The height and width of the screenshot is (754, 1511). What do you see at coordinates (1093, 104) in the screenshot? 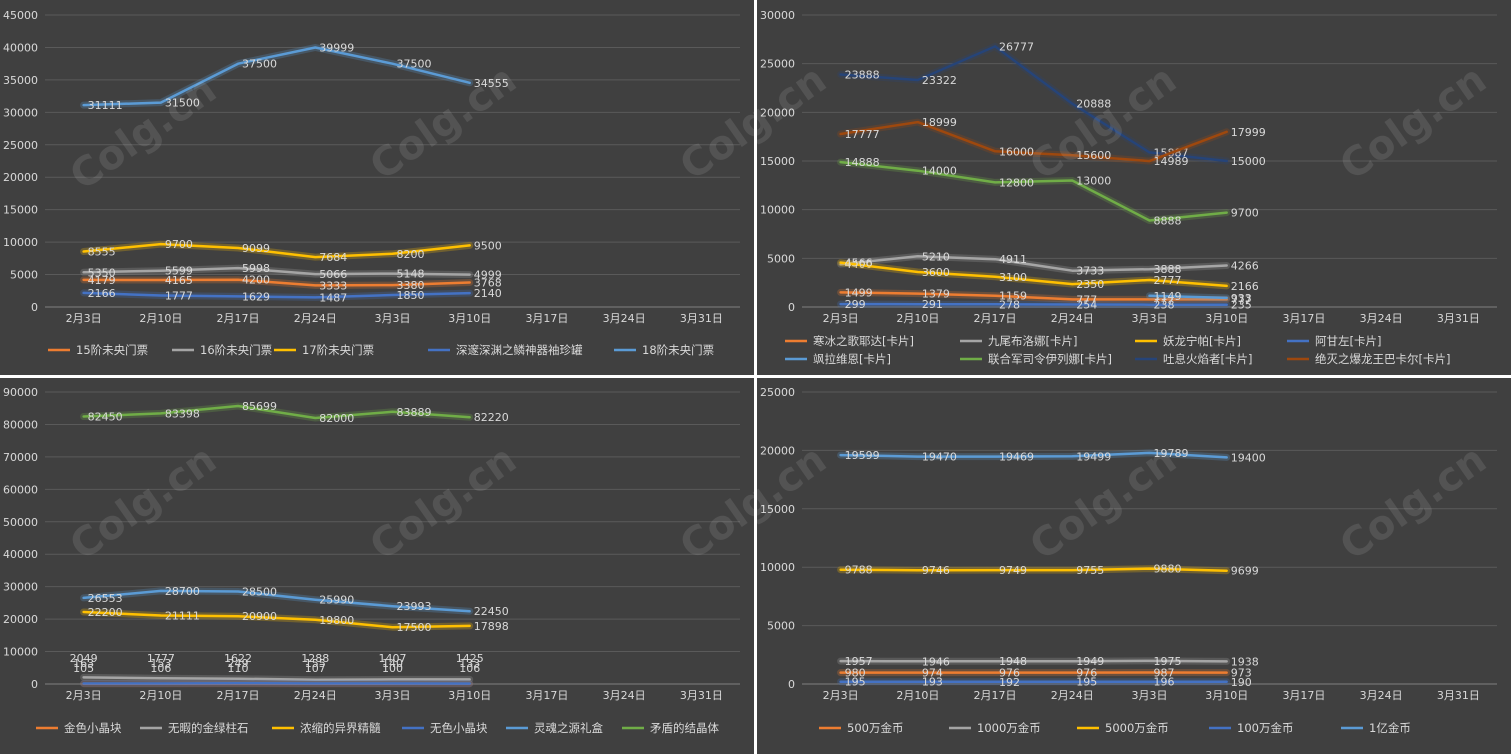
I see `data-label: 20888` at bounding box center [1093, 104].